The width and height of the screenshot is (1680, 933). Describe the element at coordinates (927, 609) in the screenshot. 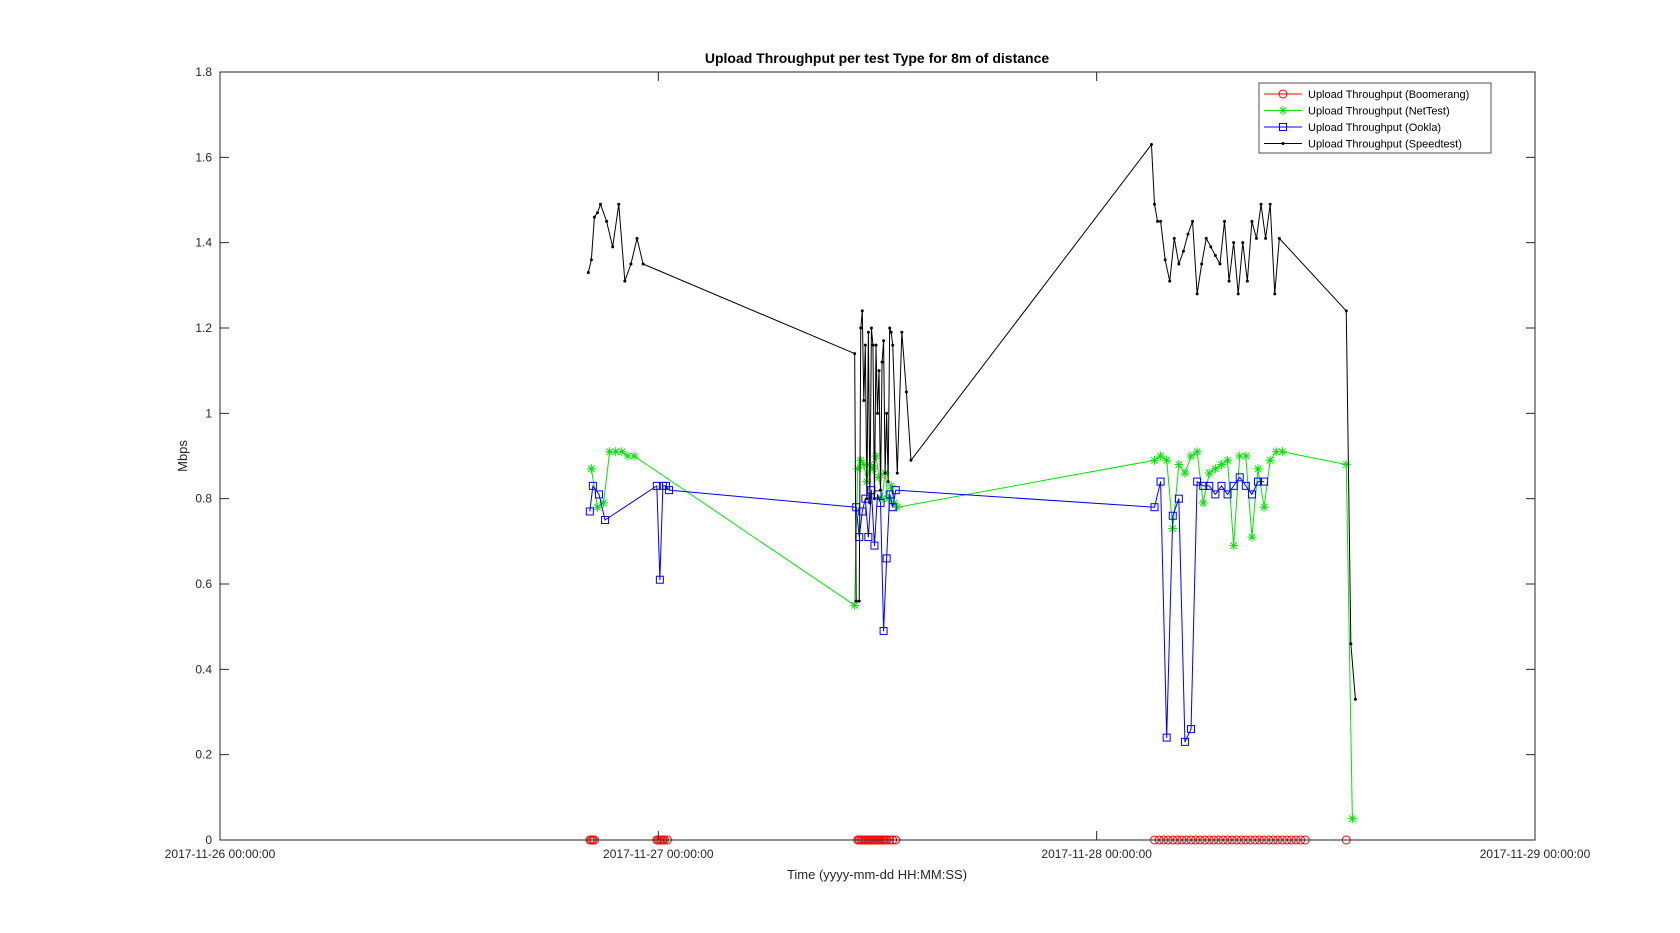

I see `series-square` at that location.